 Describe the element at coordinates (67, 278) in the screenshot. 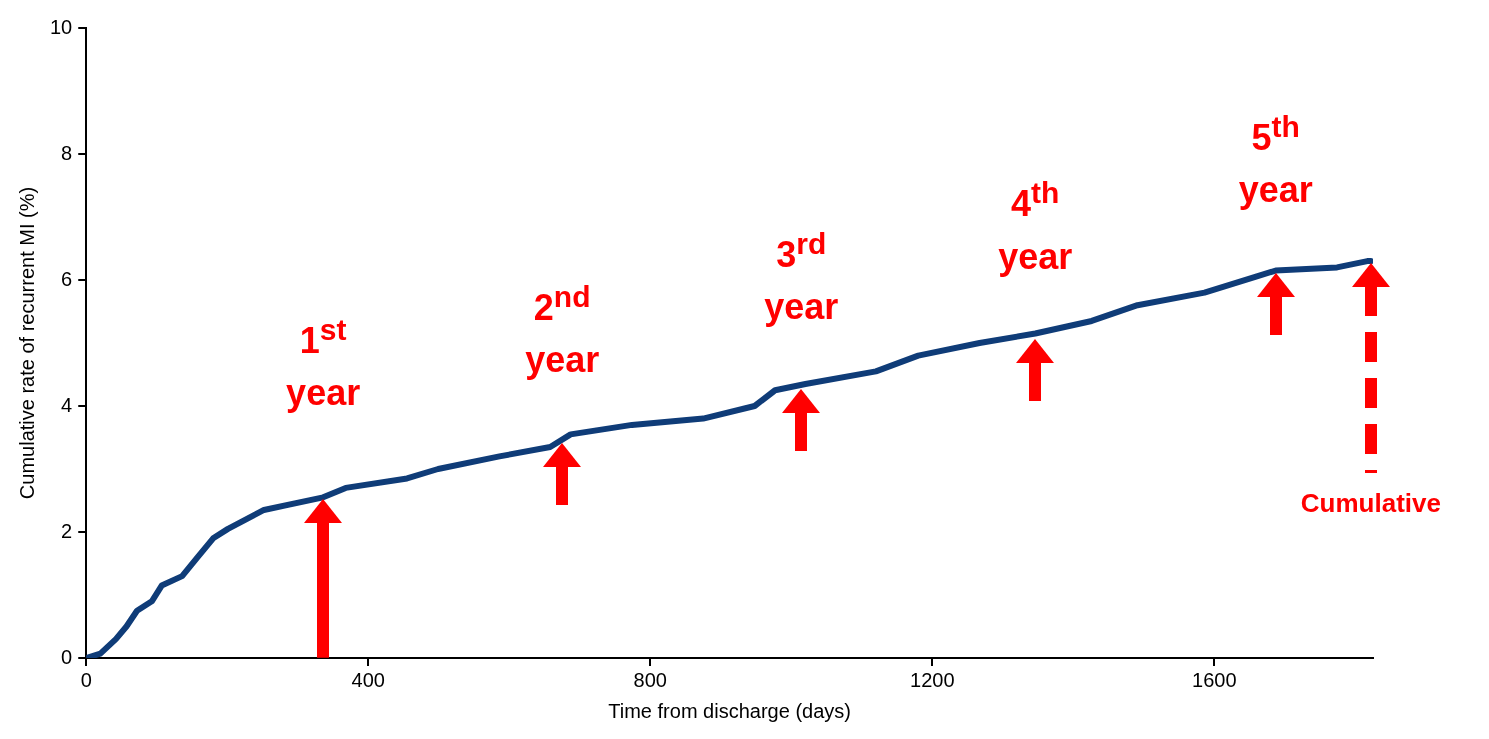

I see `y-tick-label: 6` at that location.